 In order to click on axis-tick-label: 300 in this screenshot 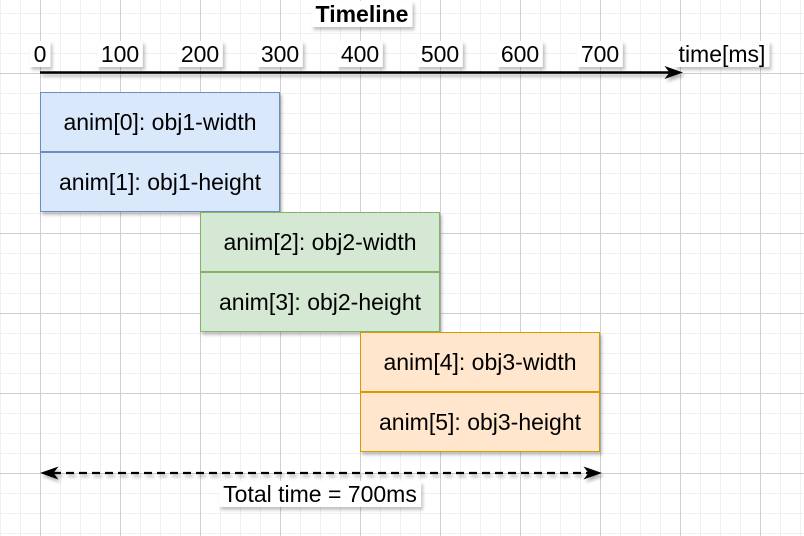, I will do `click(280, 54)`.